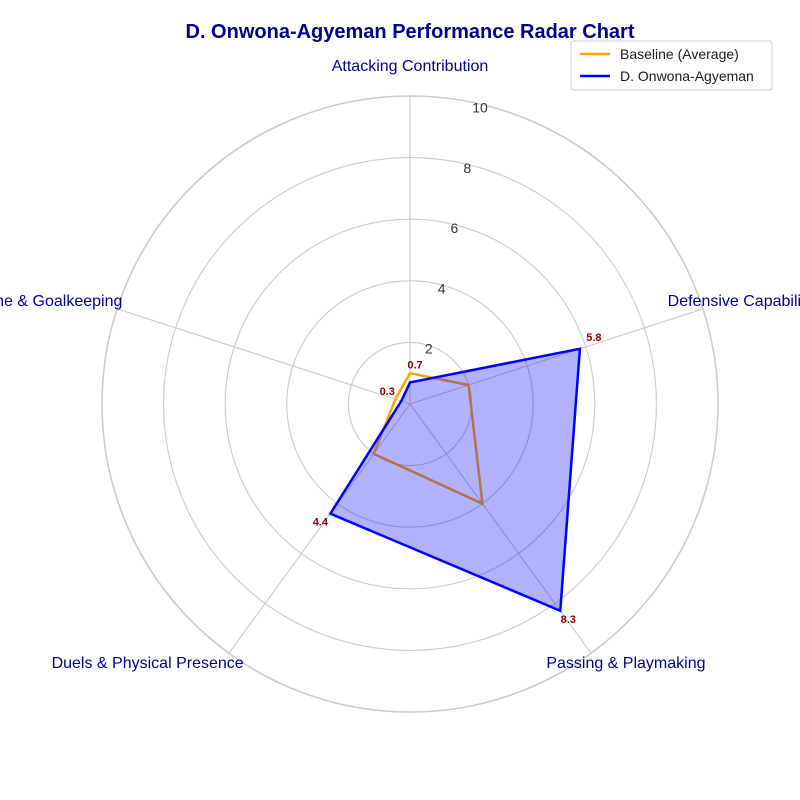  I want to click on axis-label: Discipline & Goalkeeping, so click(61, 301).